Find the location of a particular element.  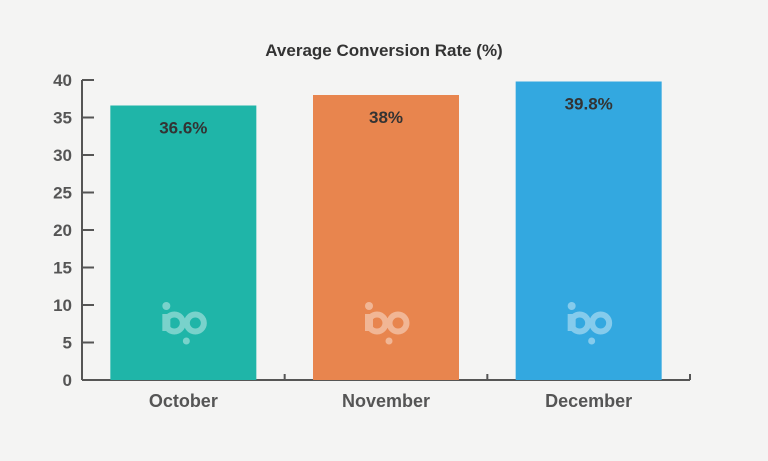

y-tick-label: 35 is located at coordinates (62, 118).